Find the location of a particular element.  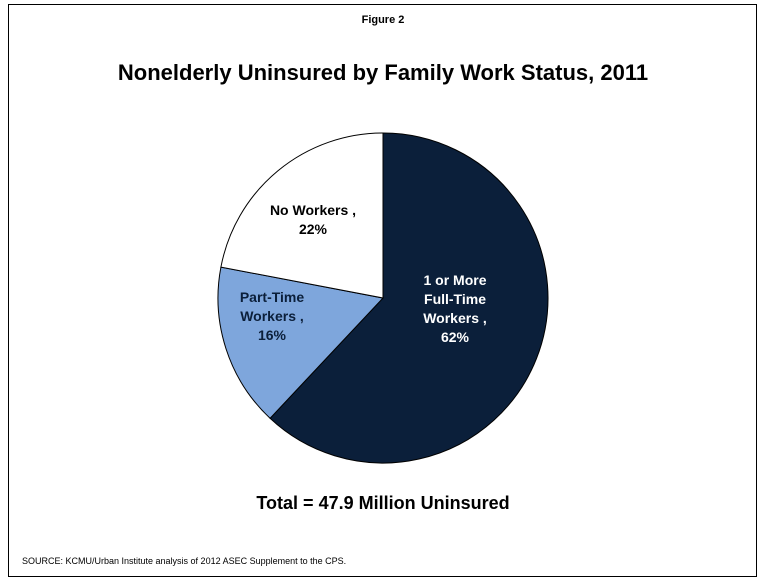

slice-label-no-workers: No Workers , 22% is located at coordinates (313, 219).